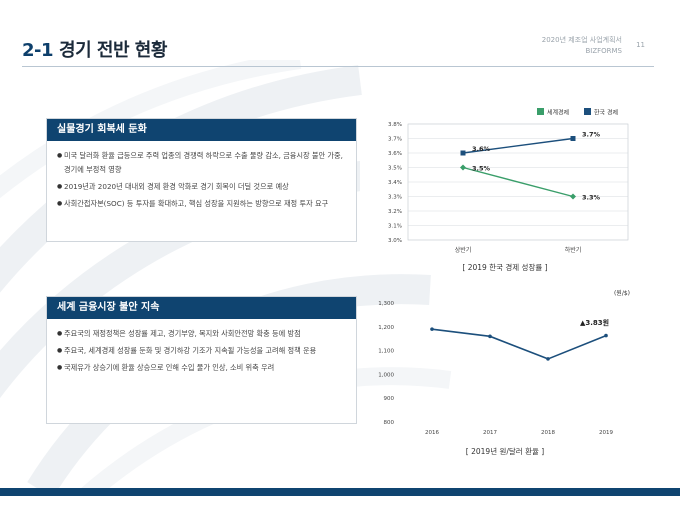  Describe the element at coordinates (38, 50) in the screenshot. I see `section-number: 2-1` at that location.